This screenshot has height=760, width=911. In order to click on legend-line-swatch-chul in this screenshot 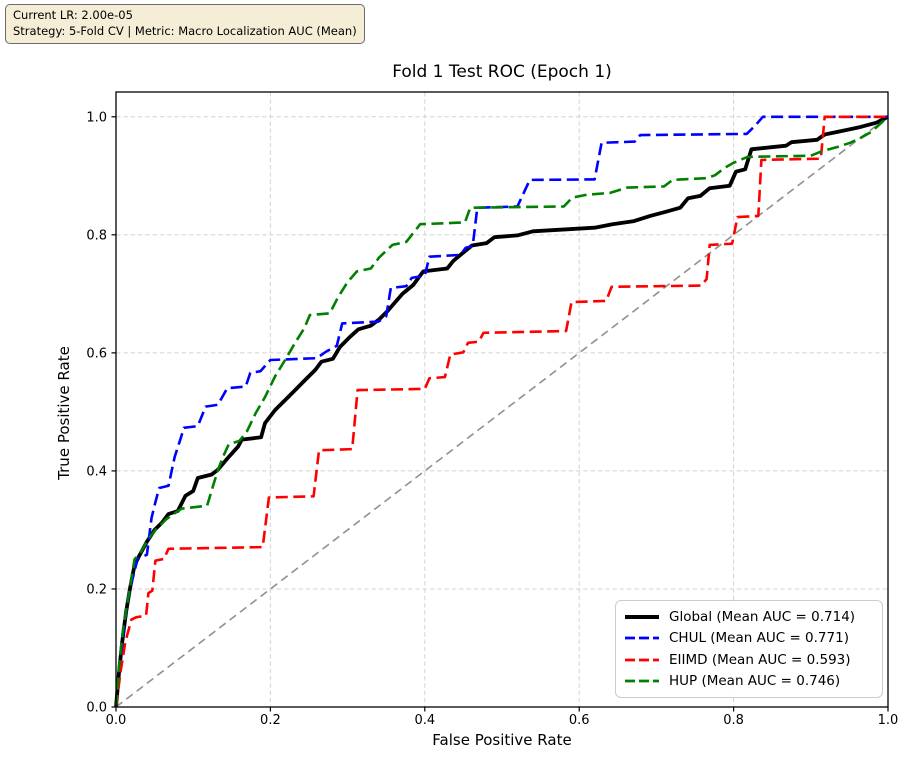, I will do `click(642, 638)`.